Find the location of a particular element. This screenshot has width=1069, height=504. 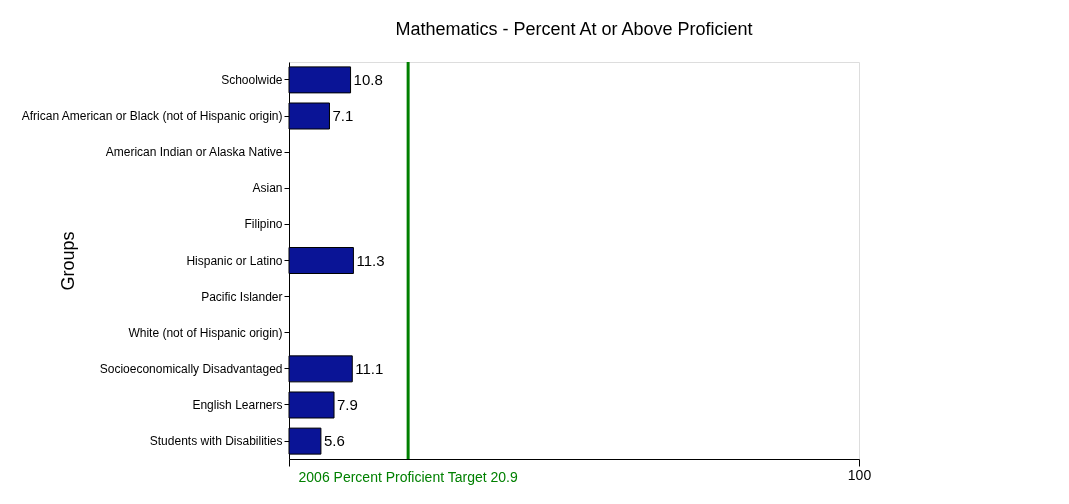

y-tick-label: Socioeconomically Disadvantaged is located at coordinates (191, 368).